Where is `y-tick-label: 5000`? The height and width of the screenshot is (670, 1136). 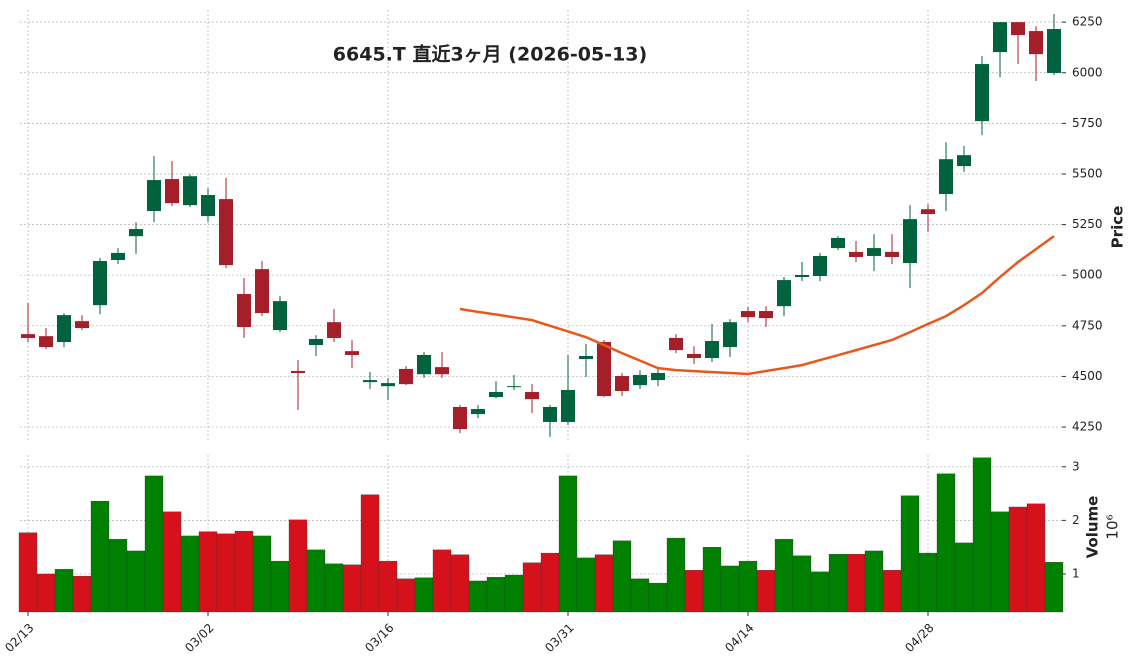
y-tick-label: 5000 is located at coordinates (1087, 275).